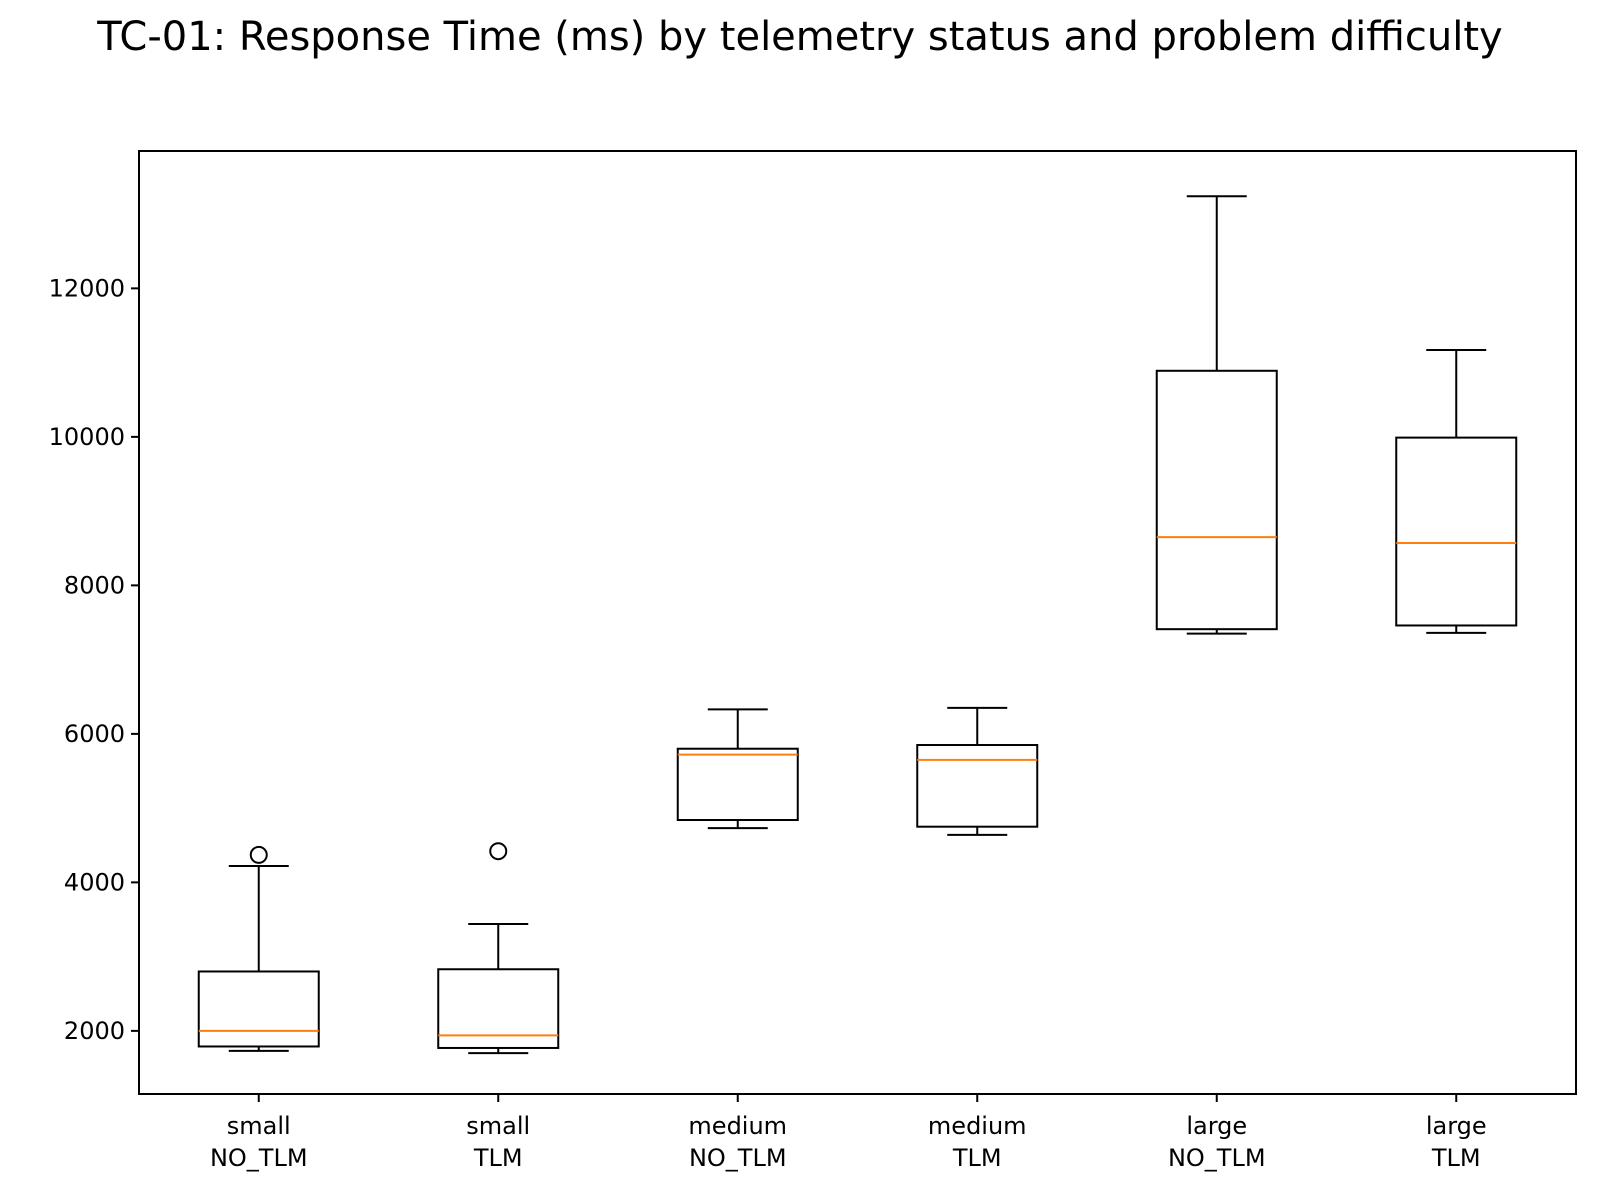  Describe the element at coordinates (977, 1142) in the screenshot. I see `x-tick-label: medium TLM` at that location.